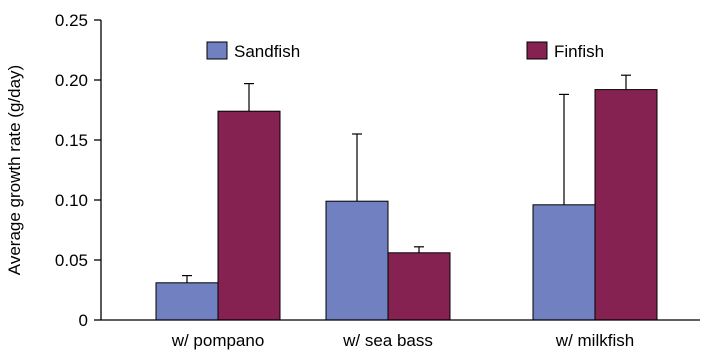 The height and width of the screenshot is (351, 701). Describe the element at coordinates (78, 170) in the screenshot. I see `y-ticks: 0 0.05 0.10 0.15 0.20 0.25` at that location.